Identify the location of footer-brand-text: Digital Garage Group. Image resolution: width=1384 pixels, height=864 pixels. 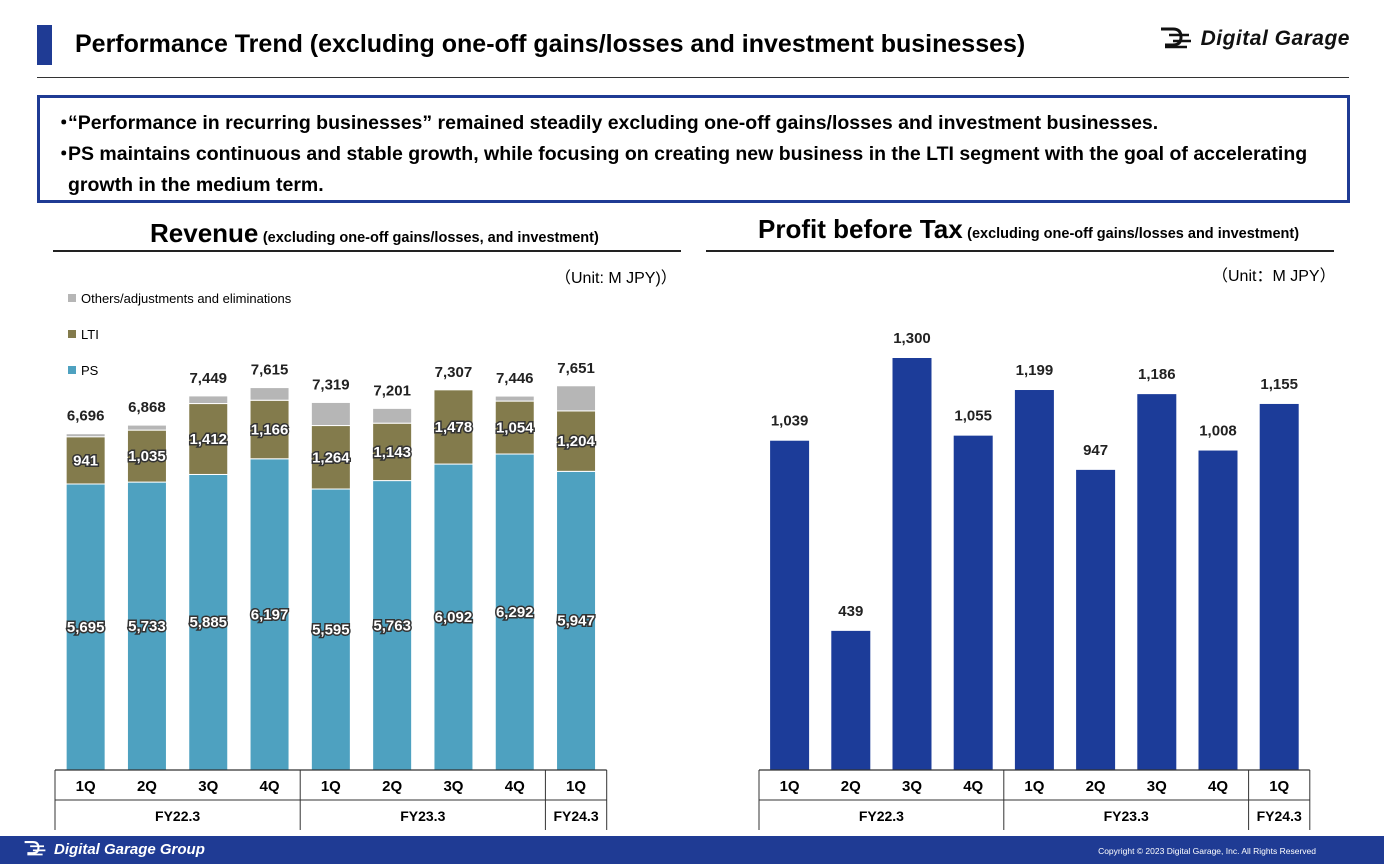
(129, 849).